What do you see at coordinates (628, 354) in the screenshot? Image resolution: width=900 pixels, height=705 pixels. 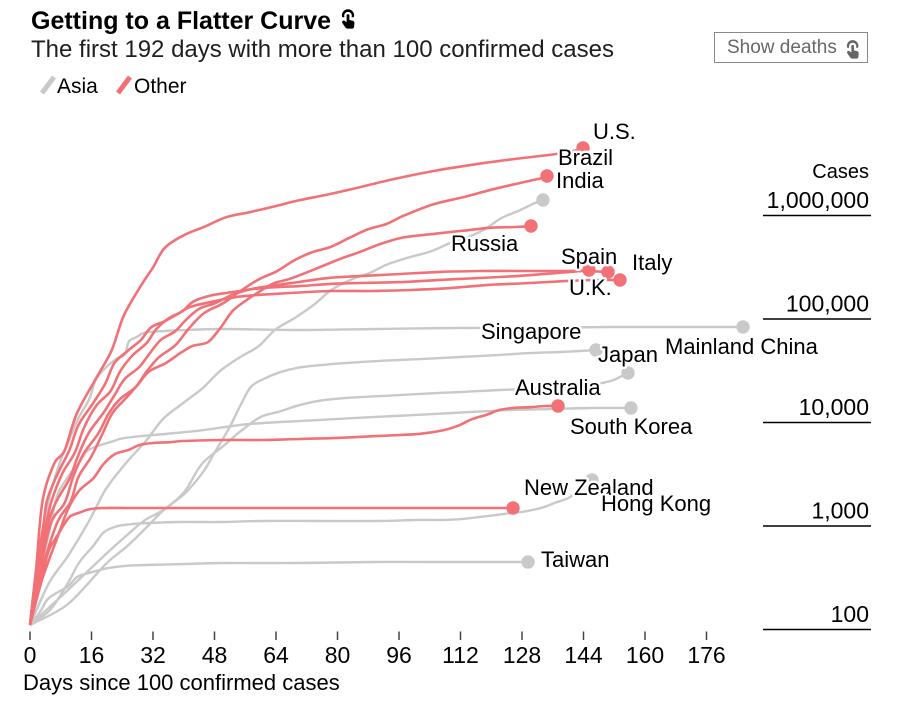 I see `svg-text: Japan` at bounding box center [628, 354].